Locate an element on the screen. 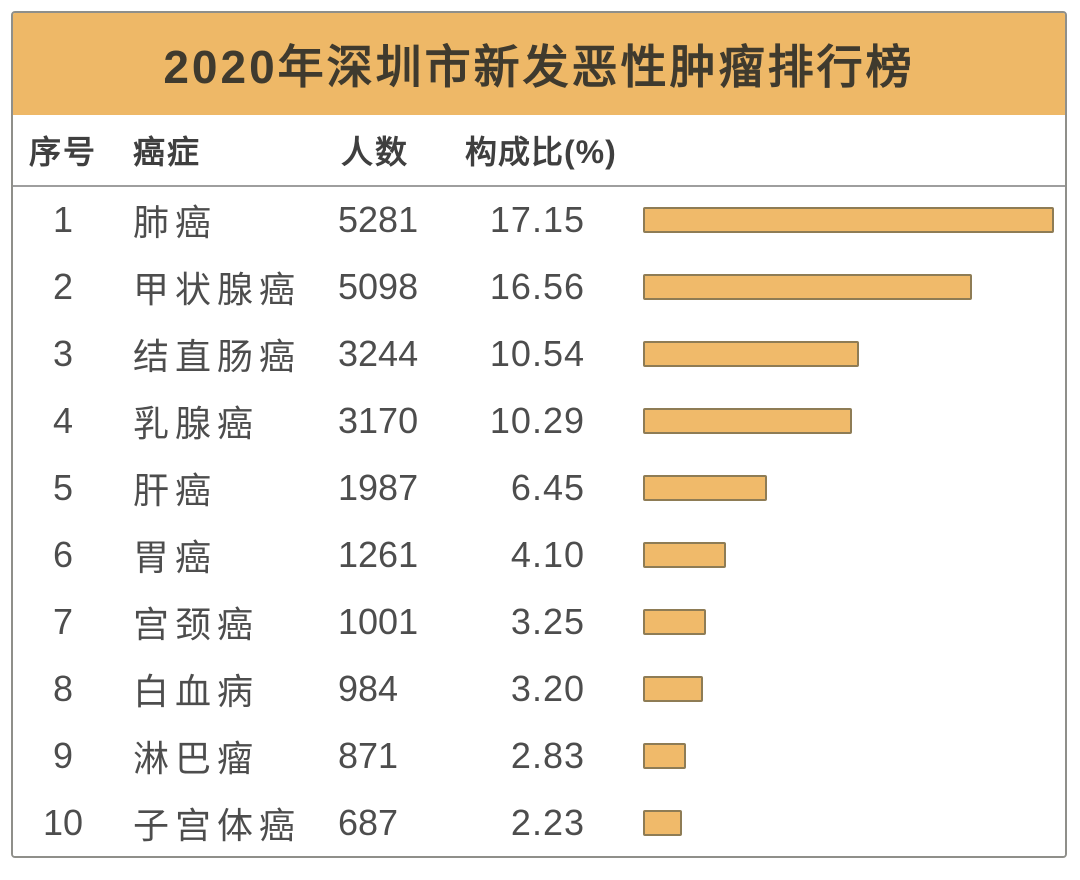 The width and height of the screenshot is (1080, 880). cancer-name-cell: 结直肠癌 is located at coordinates (217, 357).